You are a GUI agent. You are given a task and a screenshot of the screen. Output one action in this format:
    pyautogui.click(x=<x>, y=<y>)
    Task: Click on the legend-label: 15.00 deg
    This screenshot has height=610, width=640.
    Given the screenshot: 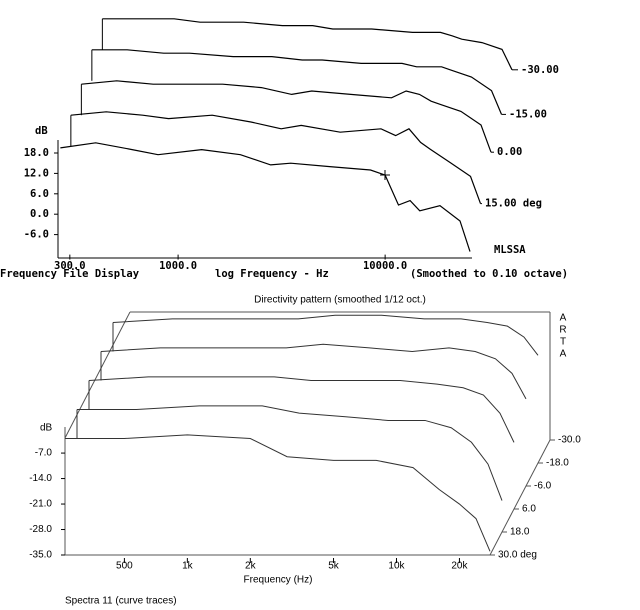 What is the action you would take?
    pyautogui.click(x=513, y=204)
    